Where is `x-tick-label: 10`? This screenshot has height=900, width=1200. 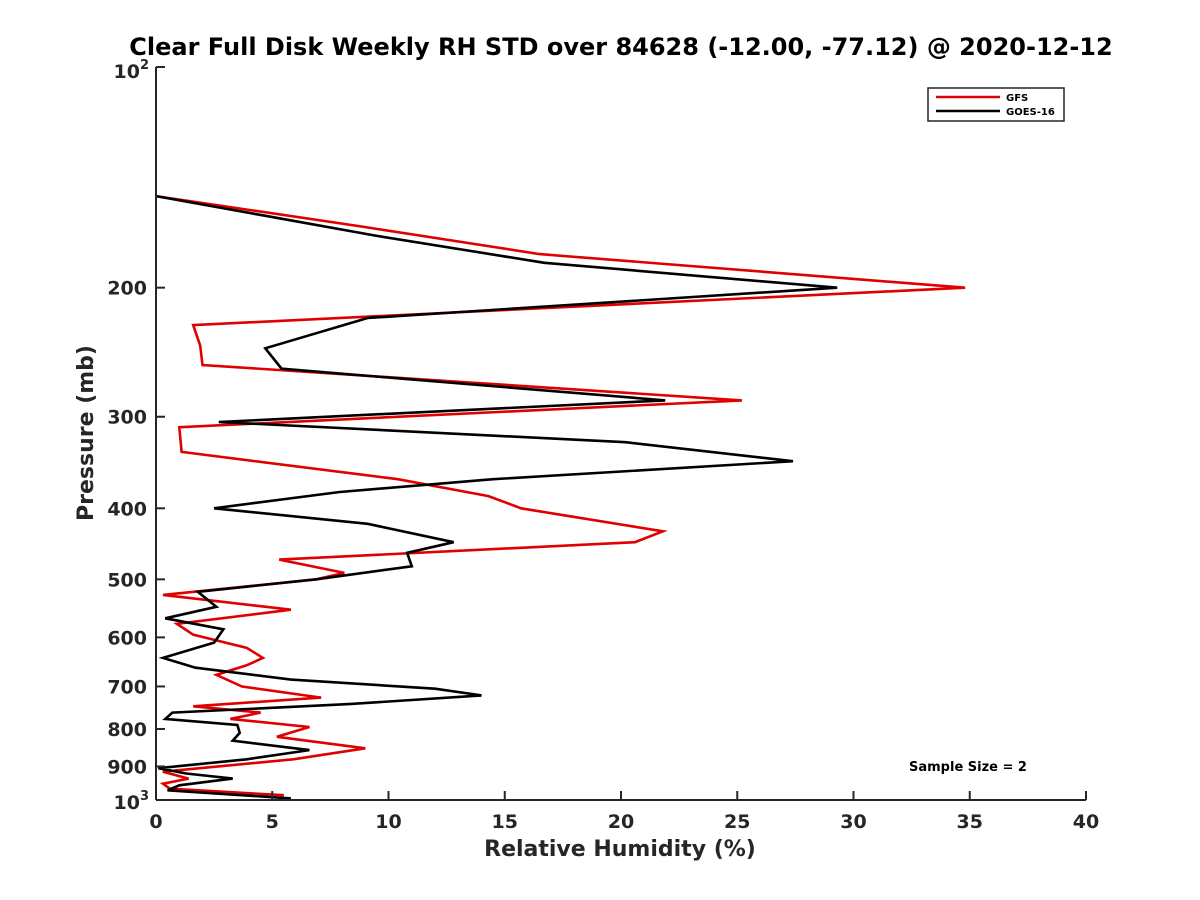
x-tick-label: 10 is located at coordinates (388, 822).